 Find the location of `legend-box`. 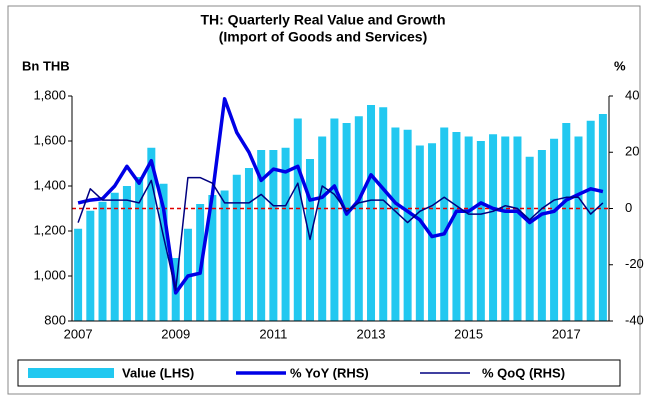

legend-box is located at coordinates (319, 373).